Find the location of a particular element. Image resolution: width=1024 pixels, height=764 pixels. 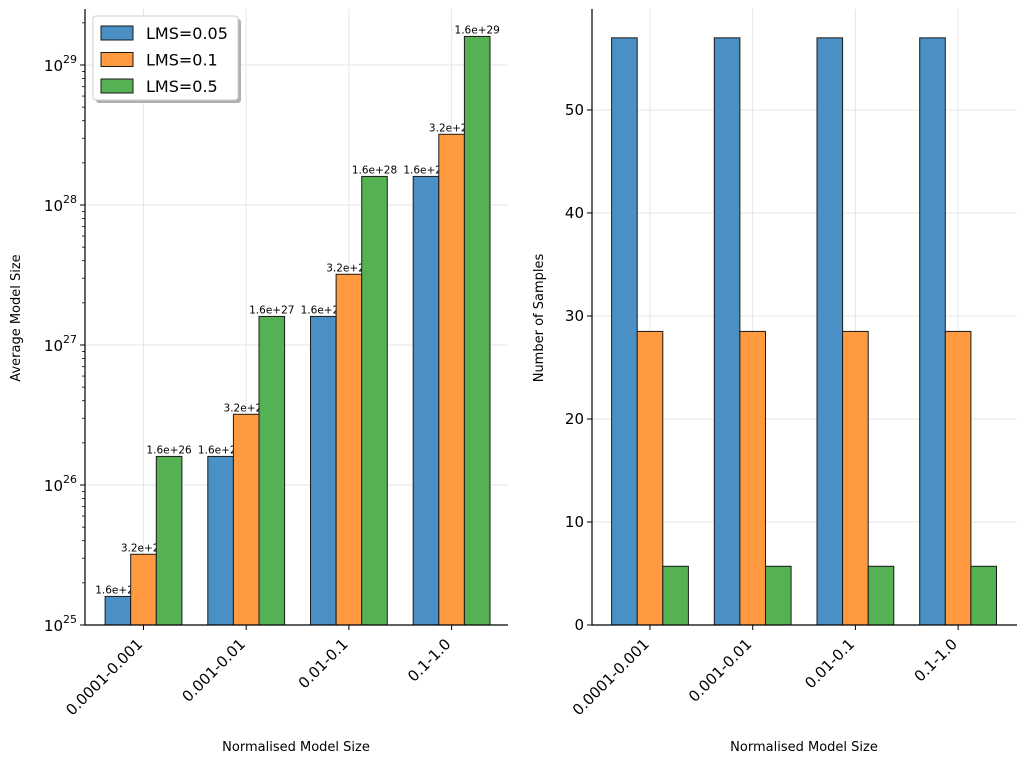

y-tick-label: 1028 is located at coordinates (60, 204).